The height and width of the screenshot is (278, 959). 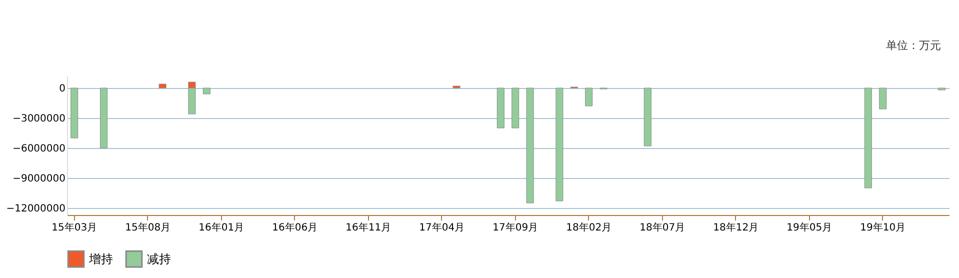 What do you see at coordinates (883, 228) in the screenshot?
I see `x-tick-label: 19年10月` at bounding box center [883, 228].